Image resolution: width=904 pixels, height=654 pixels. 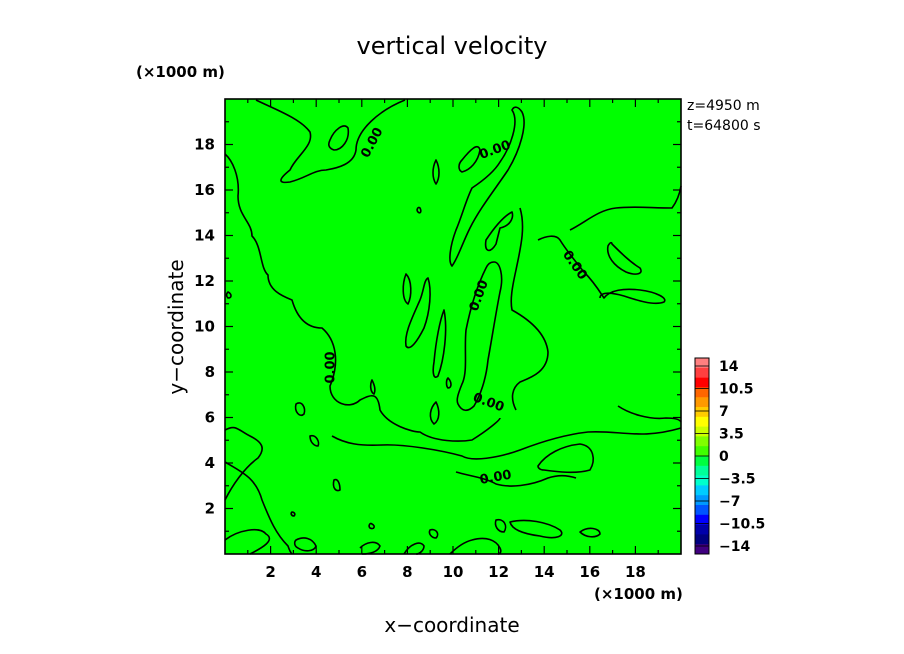 What do you see at coordinates (210, 418) in the screenshot?
I see `y-tick-label: 6` at bounding box center [210, 418].